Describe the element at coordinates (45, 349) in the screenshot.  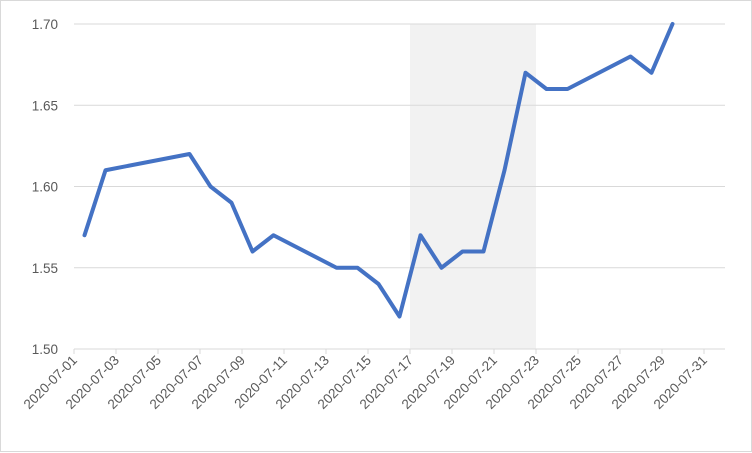
I see `y-tick-label: 1.50` at that location.